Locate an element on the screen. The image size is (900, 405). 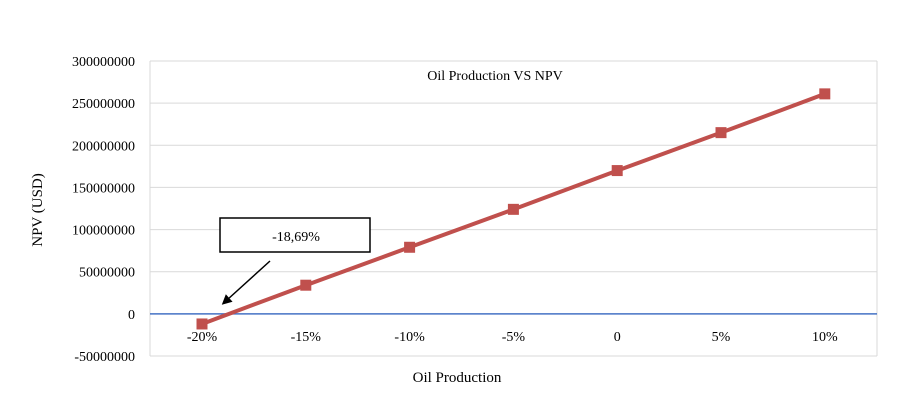
x-tick-label: -5% is located at coordinates (514, 337).